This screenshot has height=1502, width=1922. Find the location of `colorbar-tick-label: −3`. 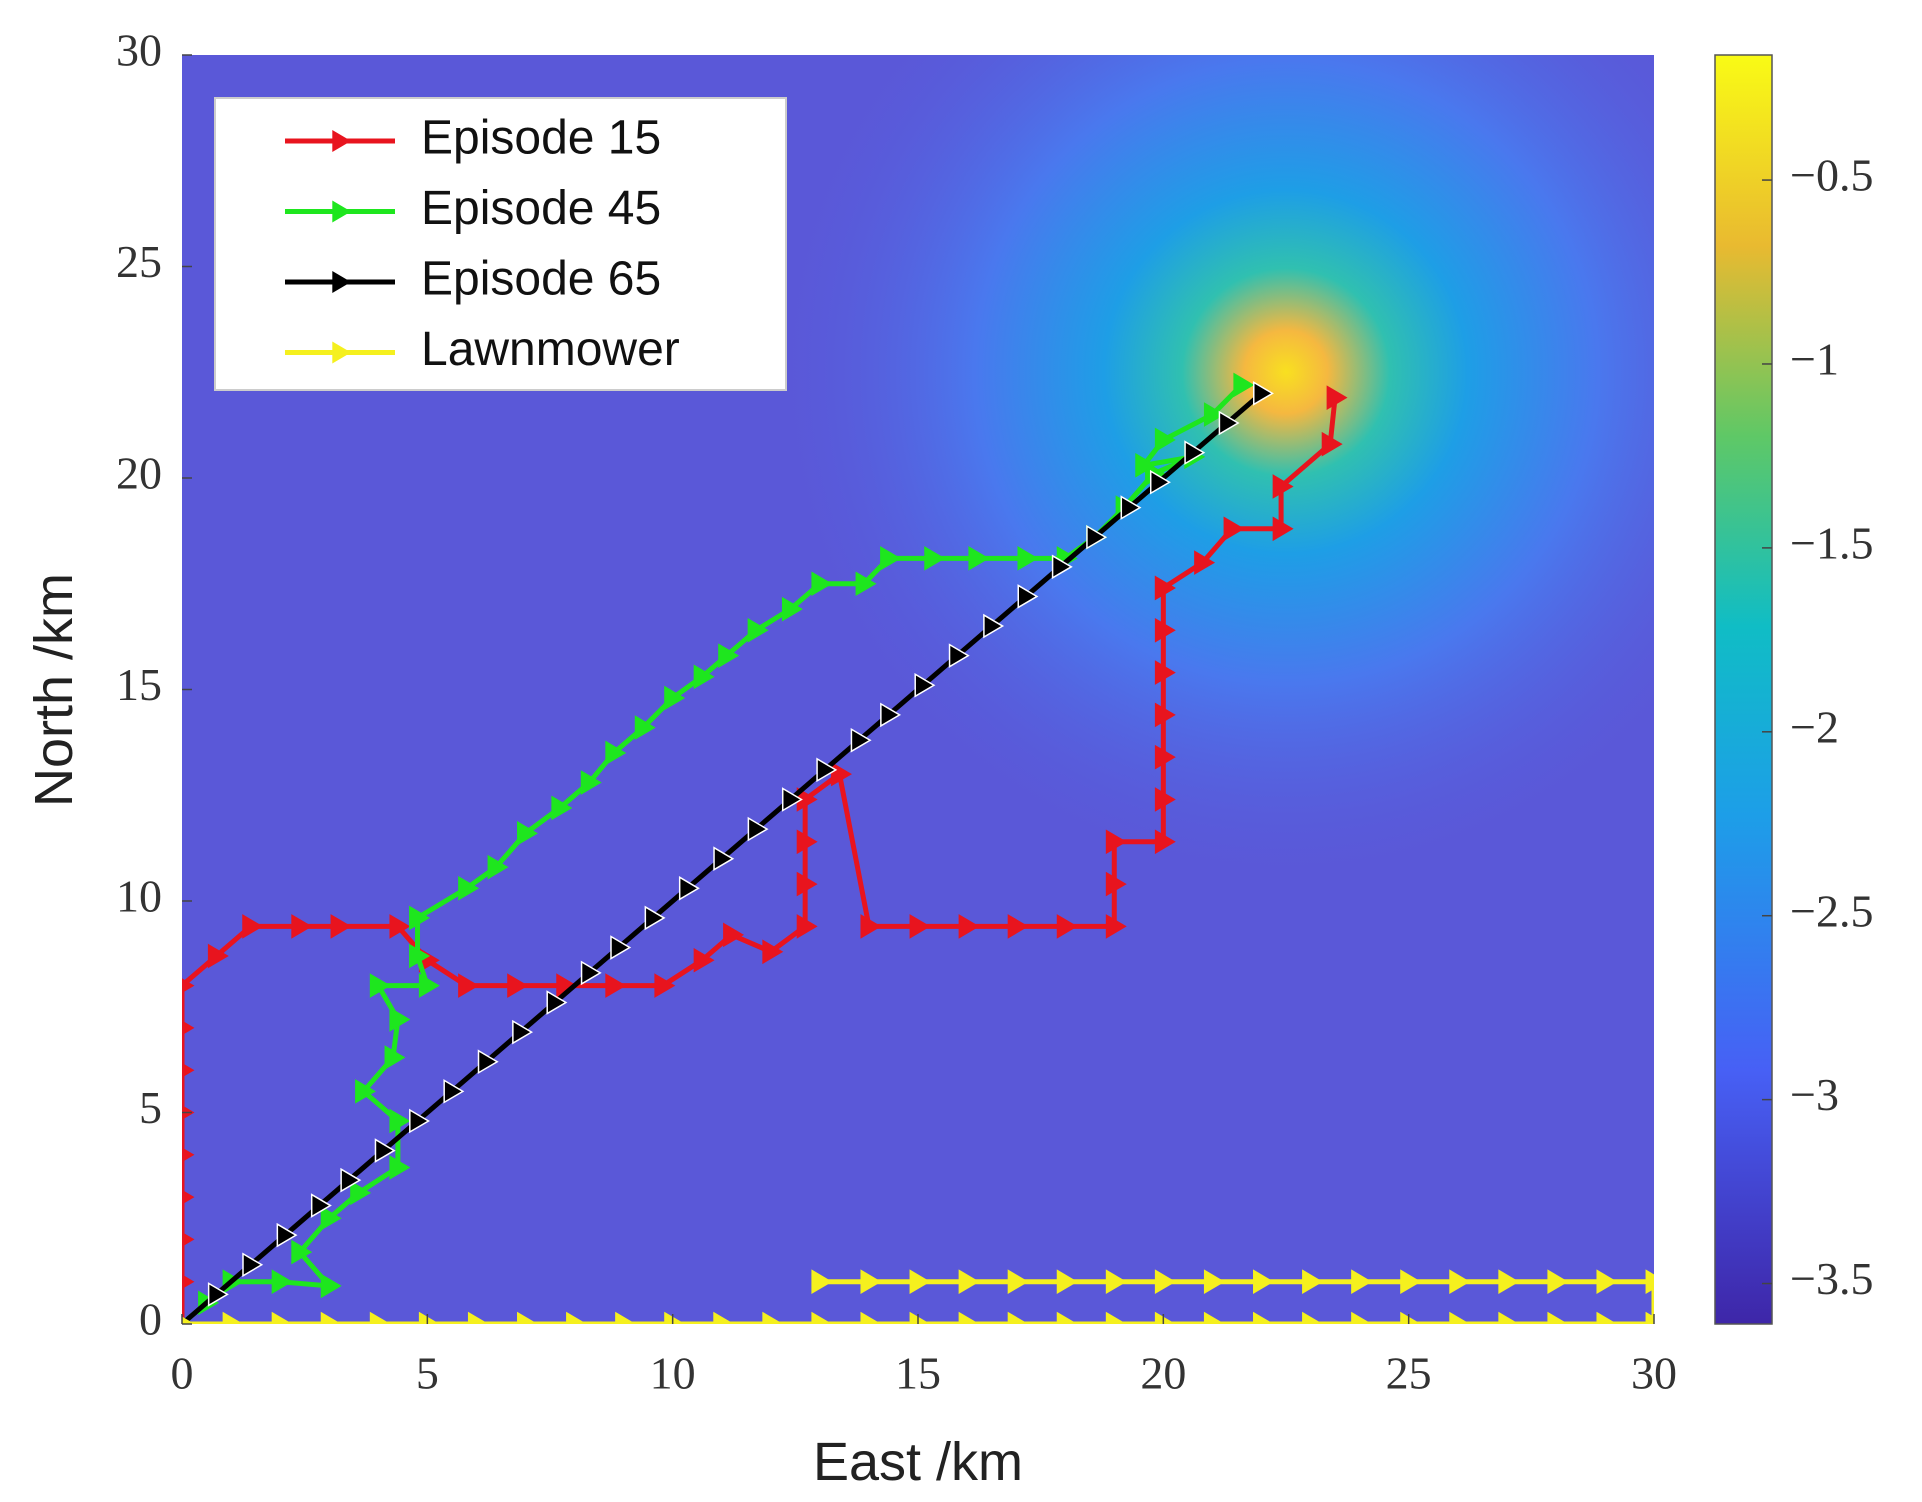

colorbar-tick-label: −3 is located at coordinates (1814, 1094).